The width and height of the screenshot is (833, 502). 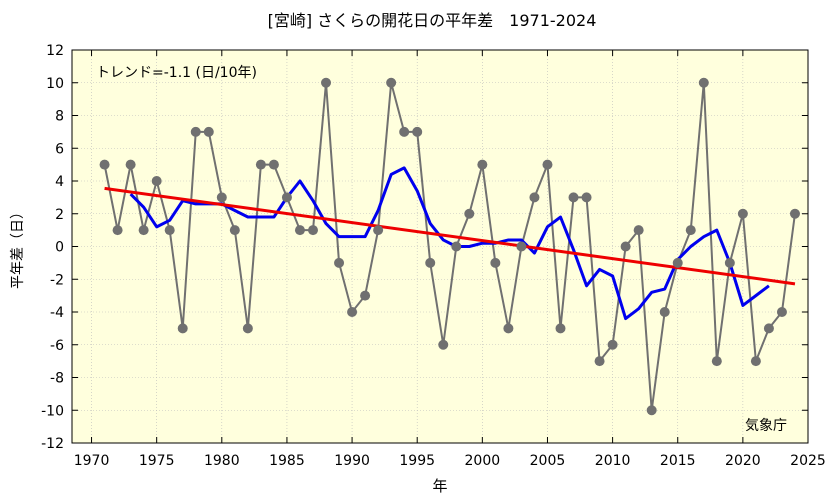 What do you see at coordinates (59, 182) in the screenshot?
I see `y-tick-label: 4` at bounding box center [59, 182].